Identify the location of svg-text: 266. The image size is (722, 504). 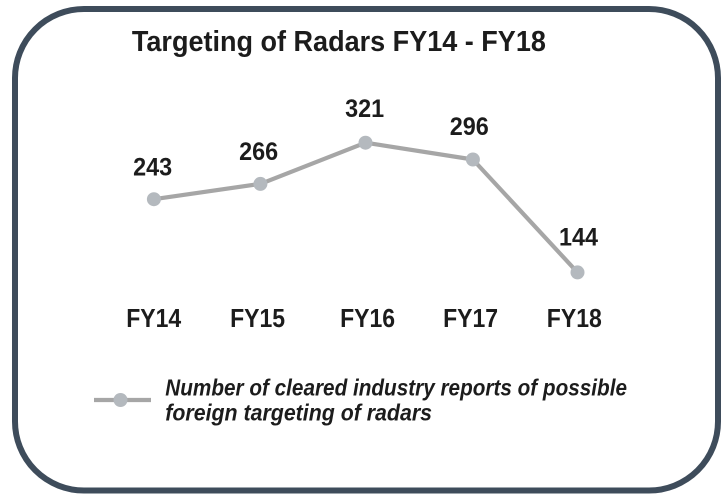
(258, 152).